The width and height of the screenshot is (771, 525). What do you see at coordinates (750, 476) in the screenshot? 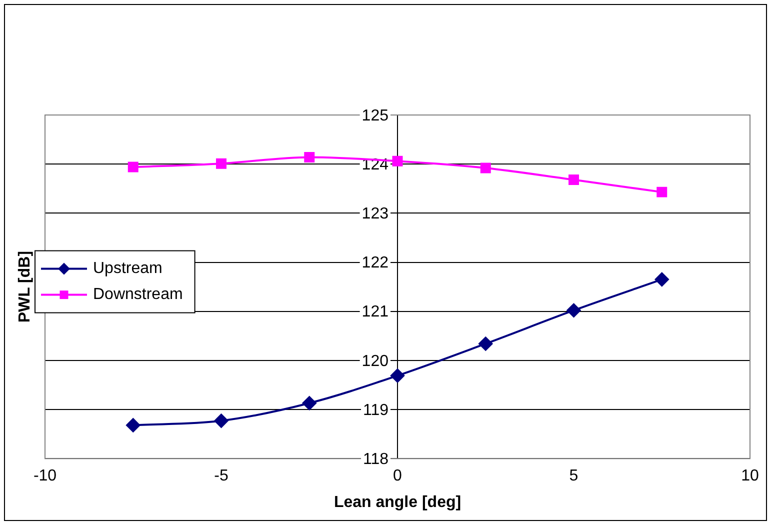
I see `x-tick-label: 10` at bounding box center [750, 476].